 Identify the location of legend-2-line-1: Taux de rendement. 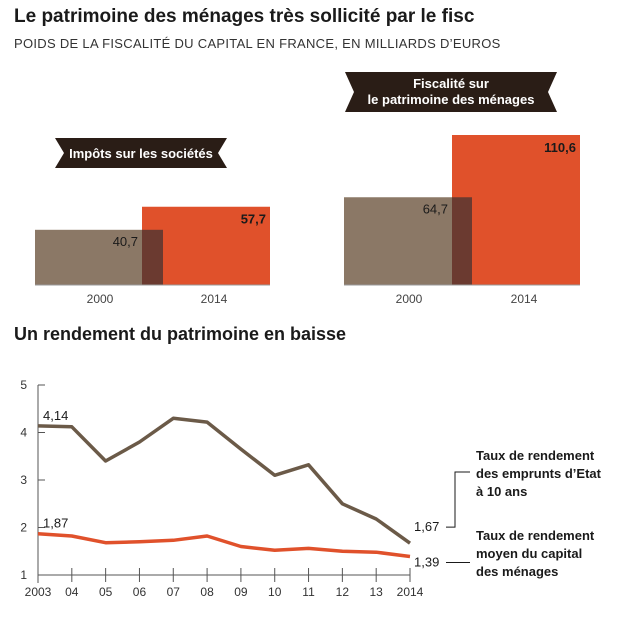
(535, 535).